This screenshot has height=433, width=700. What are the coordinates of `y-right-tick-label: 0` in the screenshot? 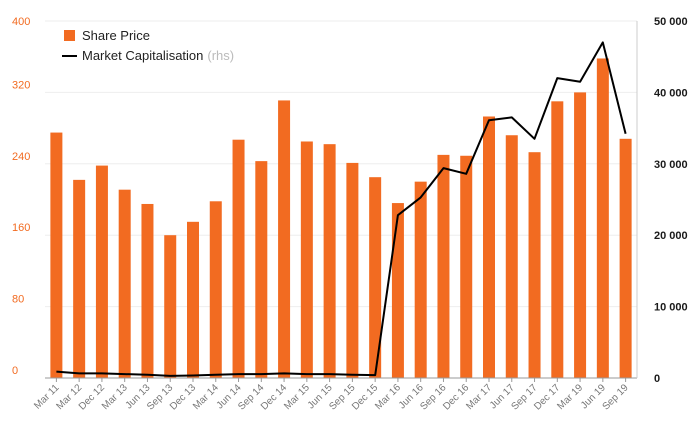 It's located at (657, 379).